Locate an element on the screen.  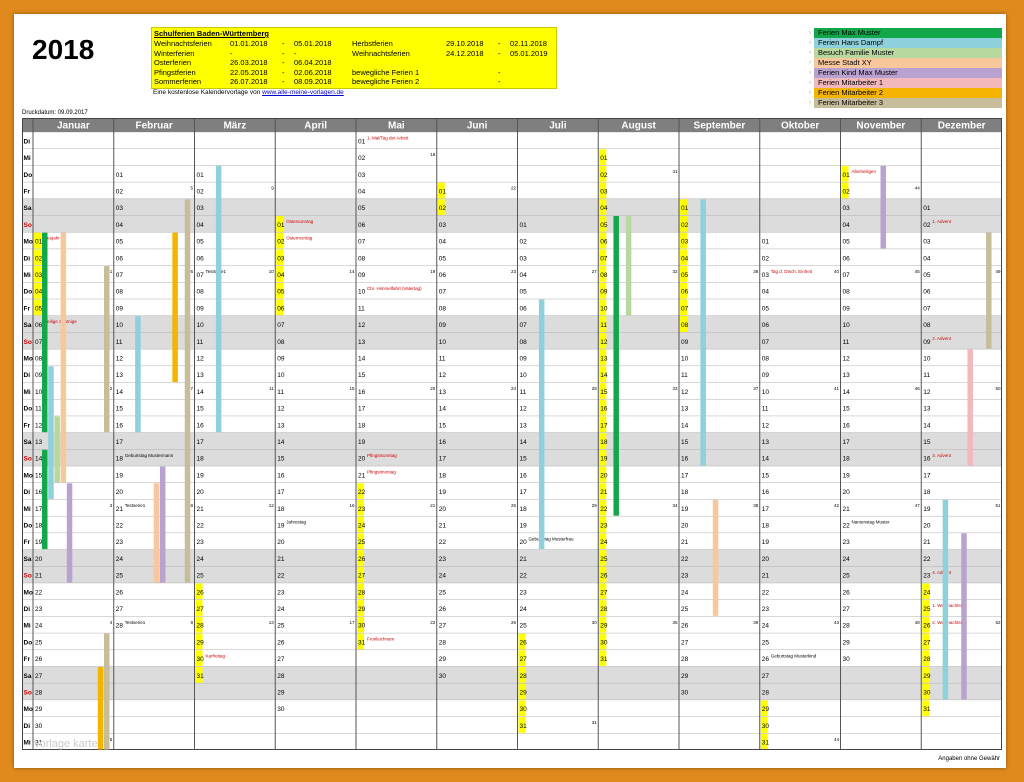
day-number: 09 is located at coordinates (927, 342).